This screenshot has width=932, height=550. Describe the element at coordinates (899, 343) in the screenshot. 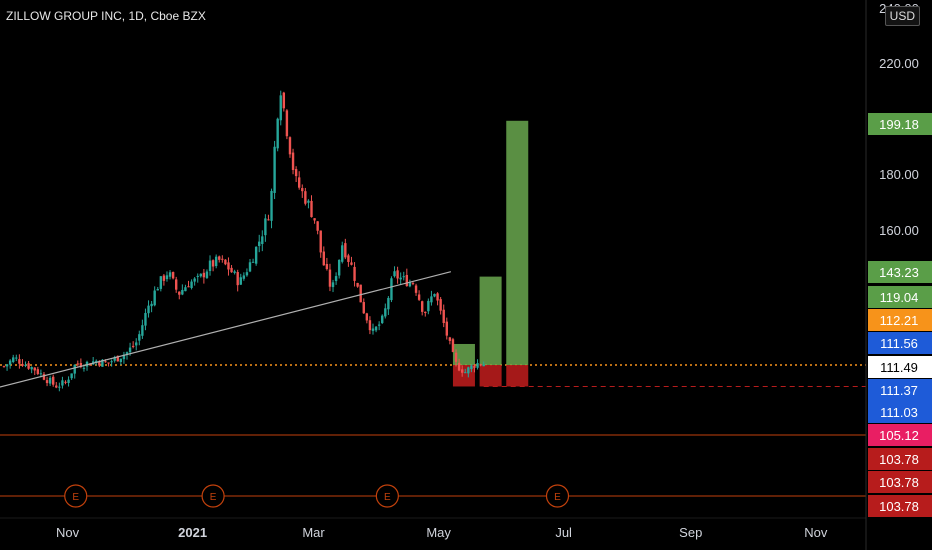

I see `price-tag-label: 111.56` at that location.